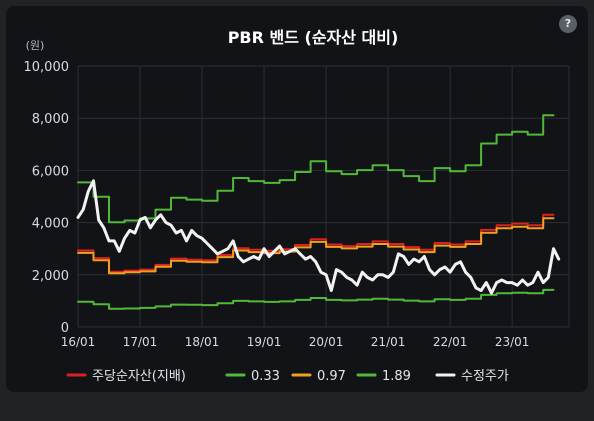  I want to click on x-tick-label: 17/01, so click(140, 342).